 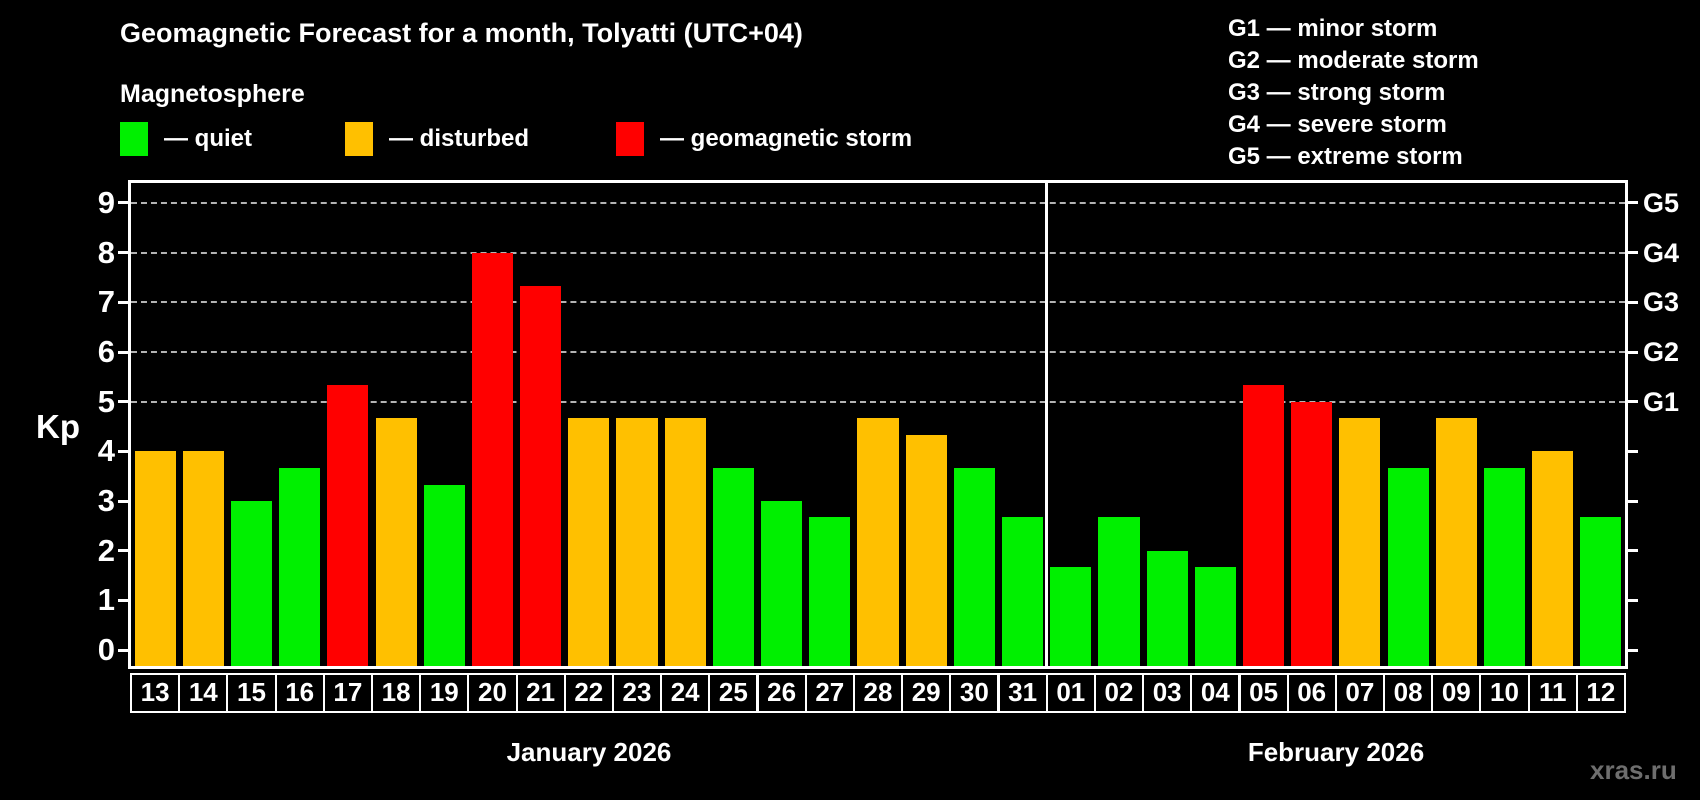 What do you see at coordinates (1070, 693) in the screenshot?
I see `day-label-01: 01` at bounding box center [1070, 693].